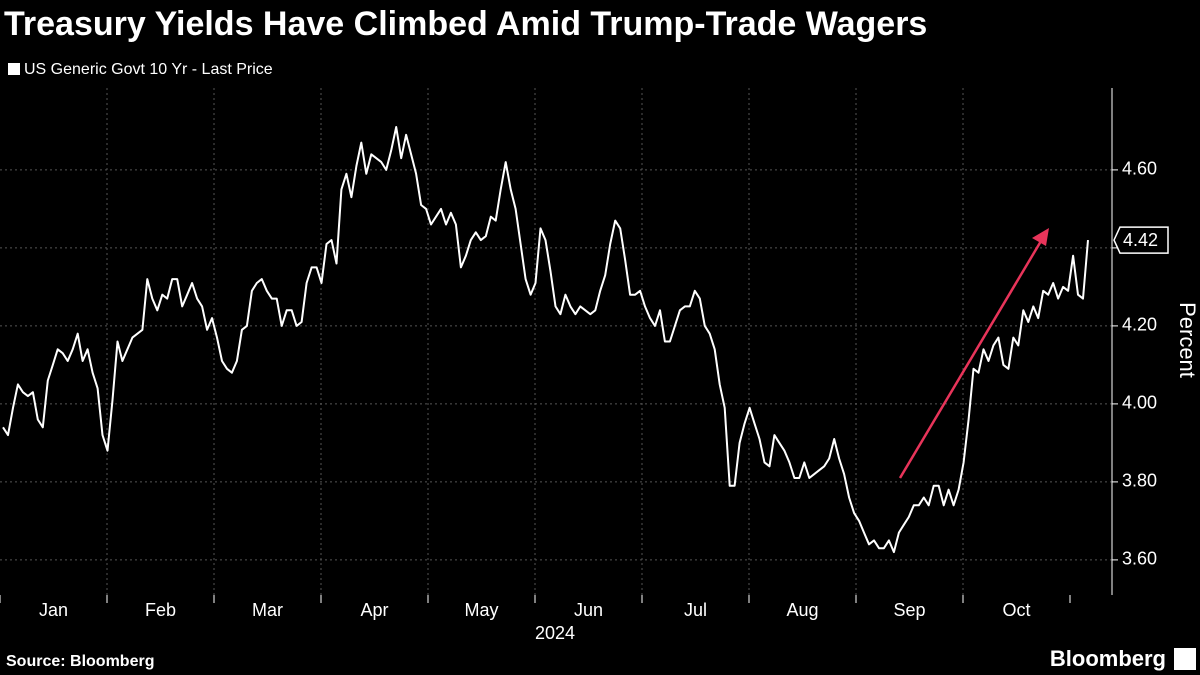 The height and width of the screenshot is (675, 1200). I want to click on brand: Bloomberg, so click(1108, 658).